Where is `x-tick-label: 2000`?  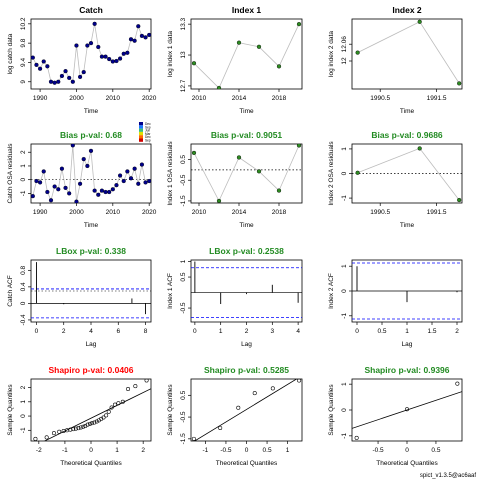 x-tick-label: 2000 is located at coordinates (76, 98).